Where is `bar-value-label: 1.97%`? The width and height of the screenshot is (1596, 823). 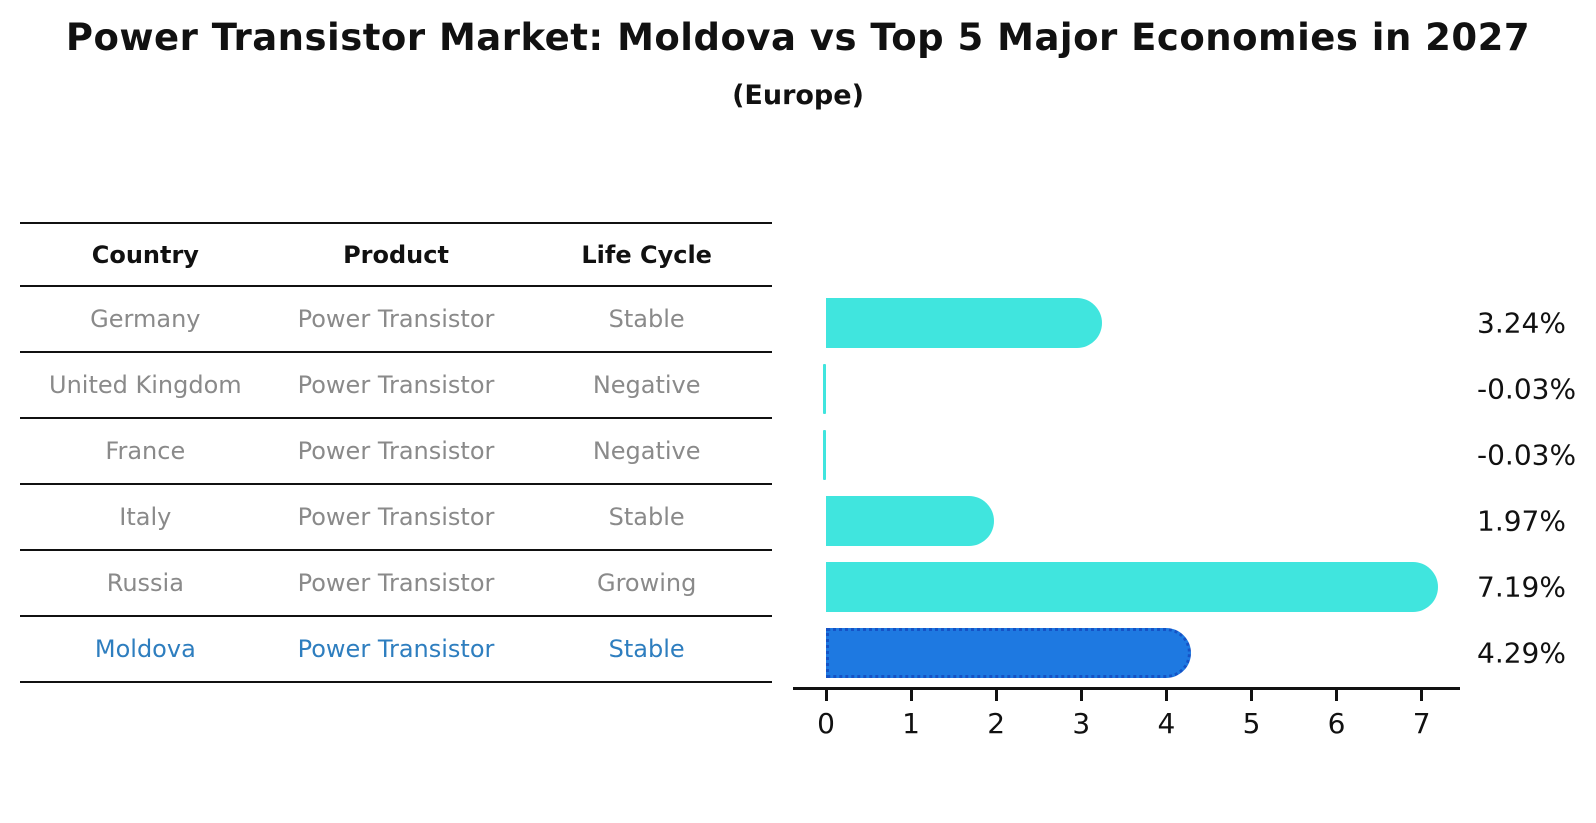 bar-value-label: 1.97% is located at coordinates (1521, 521).